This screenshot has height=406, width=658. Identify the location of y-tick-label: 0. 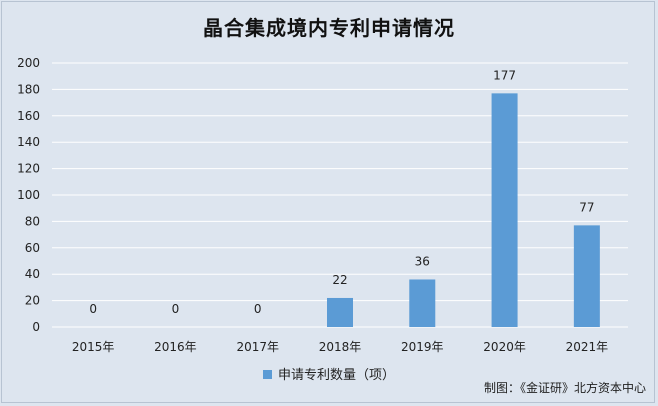
(36, 327).